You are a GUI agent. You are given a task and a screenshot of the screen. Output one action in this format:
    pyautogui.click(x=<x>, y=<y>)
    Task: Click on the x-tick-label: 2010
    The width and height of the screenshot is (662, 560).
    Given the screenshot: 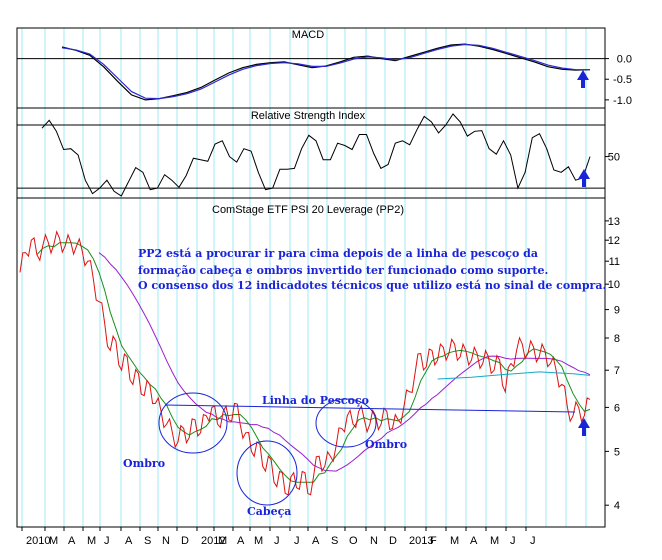 What is the action you would take?
    pyautogui.click(x=38, y=541)
    